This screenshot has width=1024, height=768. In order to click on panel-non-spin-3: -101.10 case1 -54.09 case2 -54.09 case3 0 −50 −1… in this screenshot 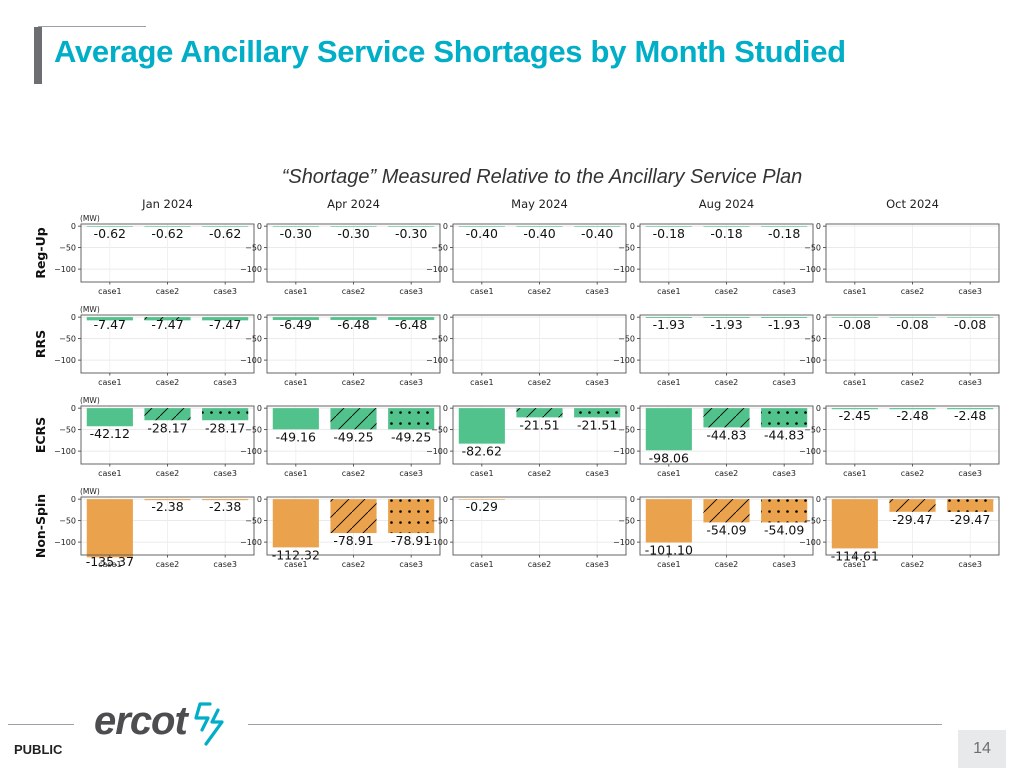, I will do `click(713, 532)`.